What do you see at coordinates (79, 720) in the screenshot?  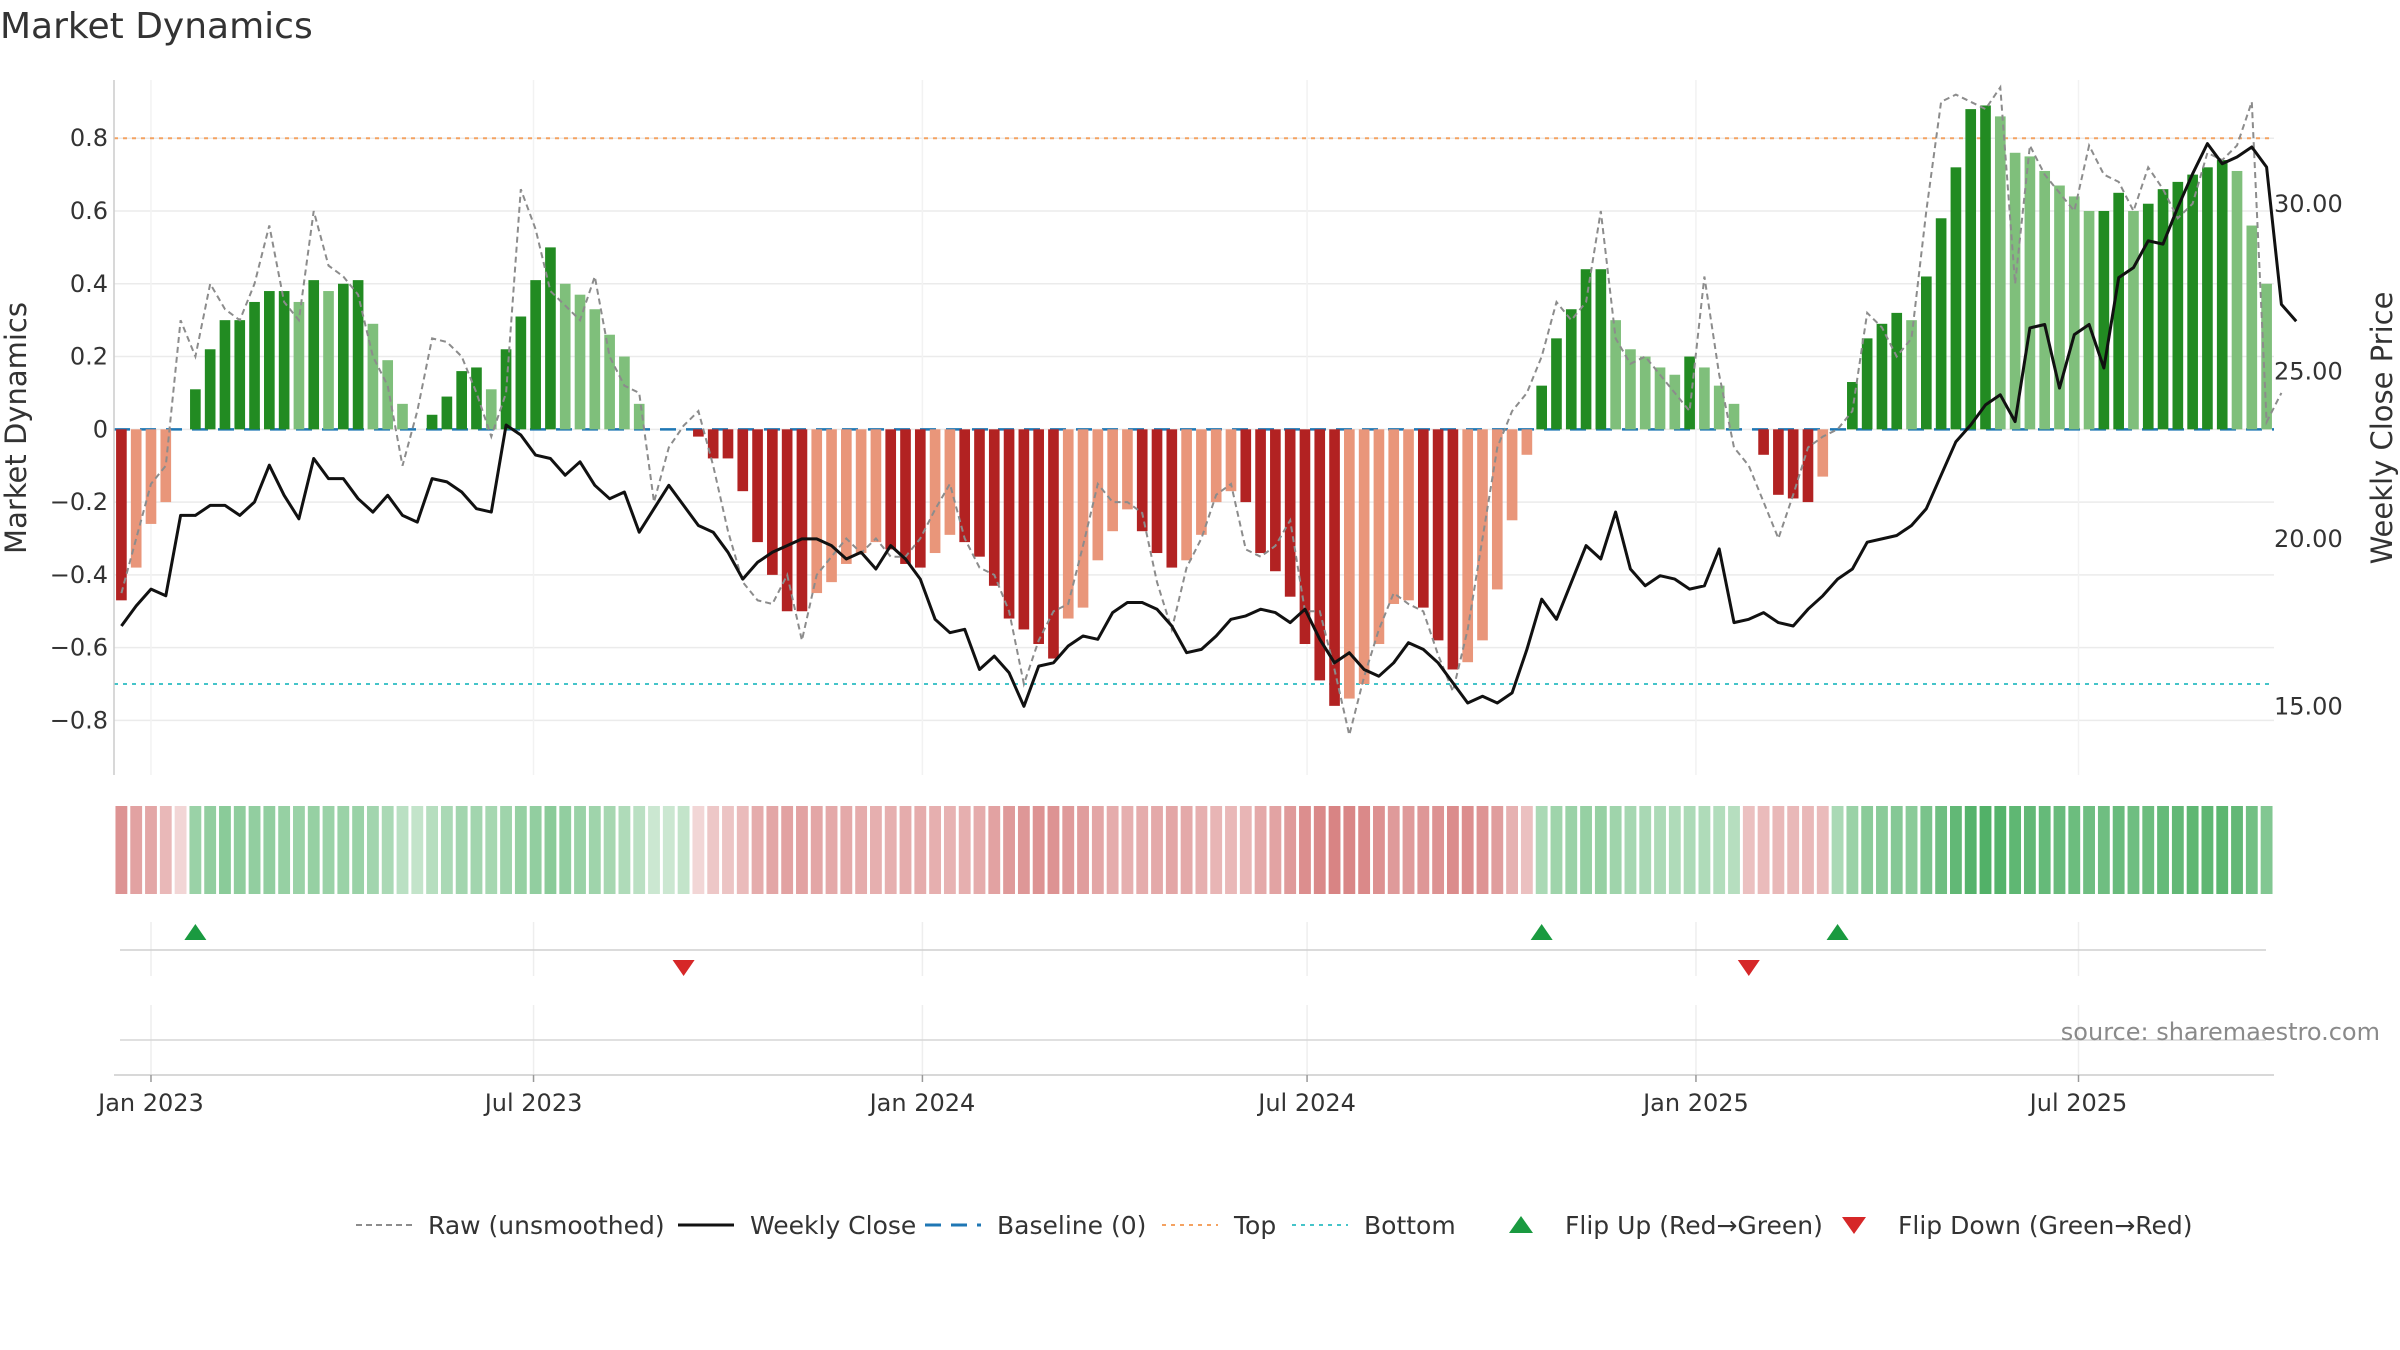 I see `y-tick-label: −0.8` at bounding box center [79, 720].